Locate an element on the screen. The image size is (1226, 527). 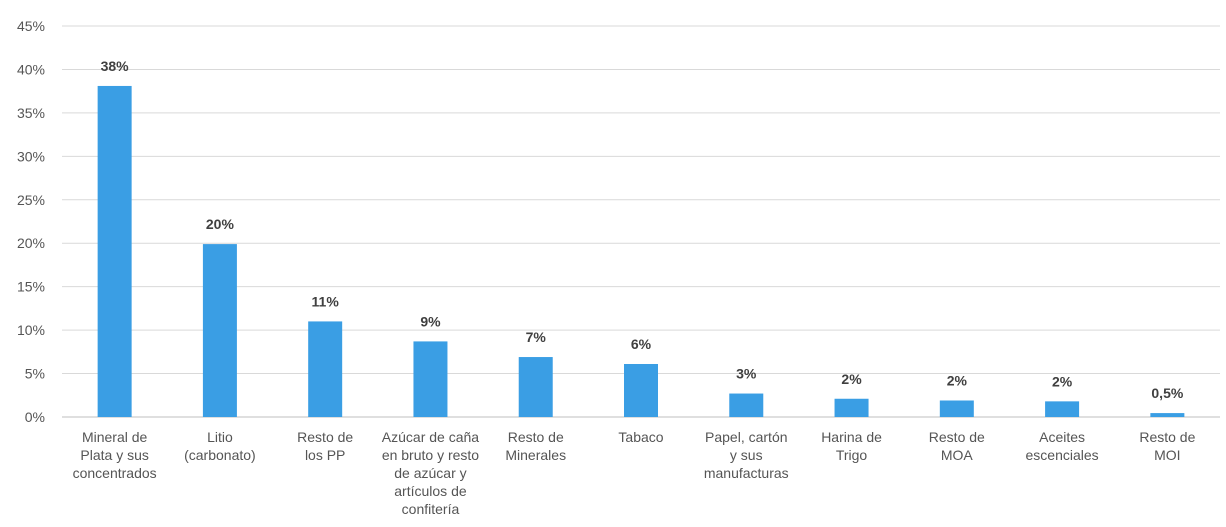
category-label-line: y sus is located at coordinates (746, 455).